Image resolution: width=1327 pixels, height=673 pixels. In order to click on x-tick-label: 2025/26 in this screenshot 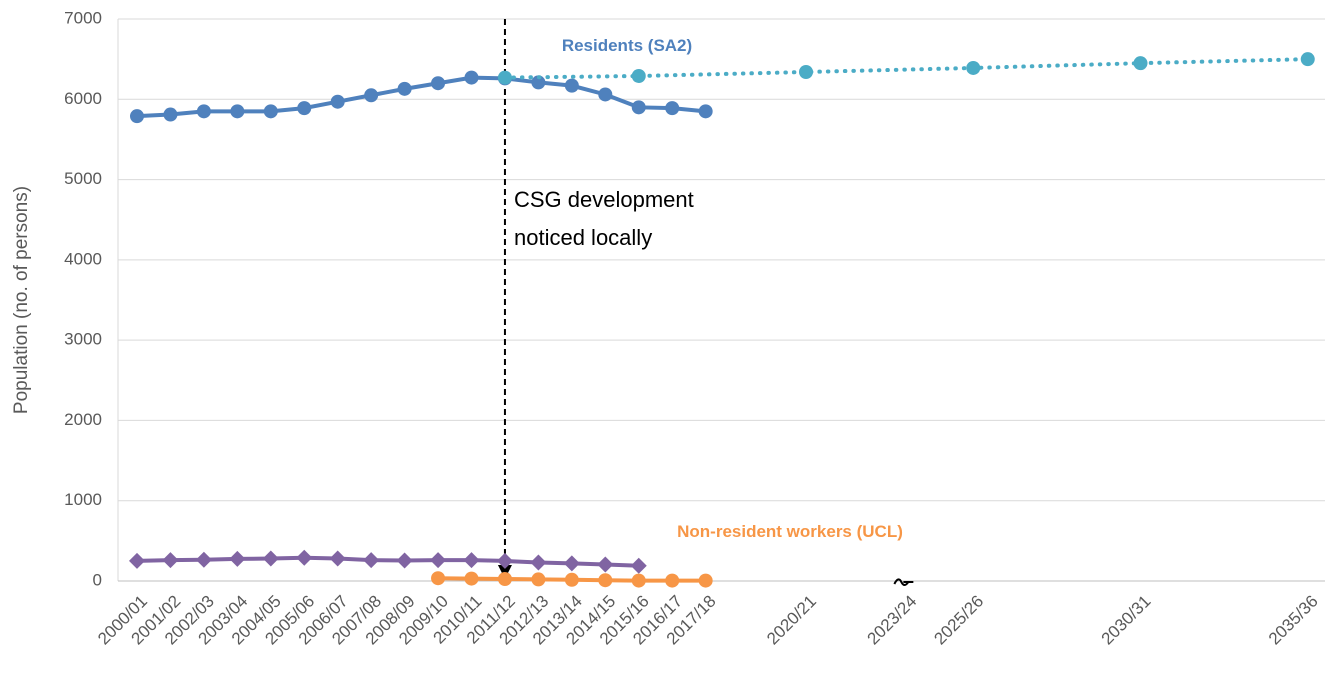, I will do `click(958, 620)`.